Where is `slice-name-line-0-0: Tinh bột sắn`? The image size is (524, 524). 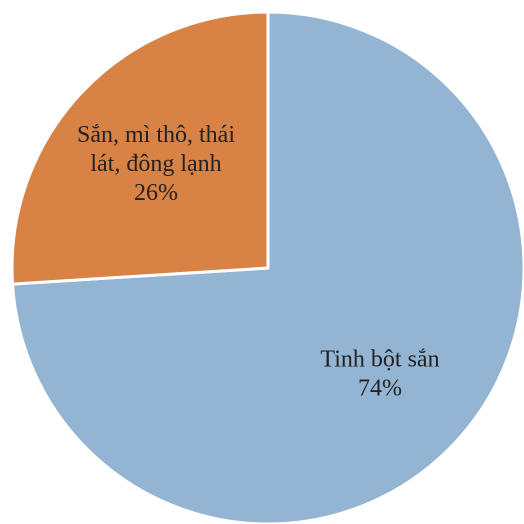 slice-name-line-0-0: Tinh bột sắn is located at coordinates (379, 360).